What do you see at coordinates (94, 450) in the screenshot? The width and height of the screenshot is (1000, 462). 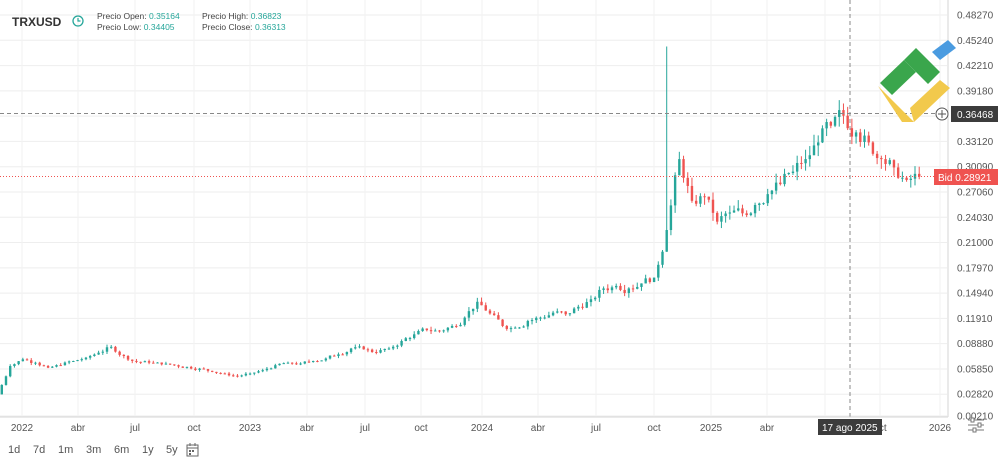 I see `range-button-3m: 3m` at bounding box center [94, 450].